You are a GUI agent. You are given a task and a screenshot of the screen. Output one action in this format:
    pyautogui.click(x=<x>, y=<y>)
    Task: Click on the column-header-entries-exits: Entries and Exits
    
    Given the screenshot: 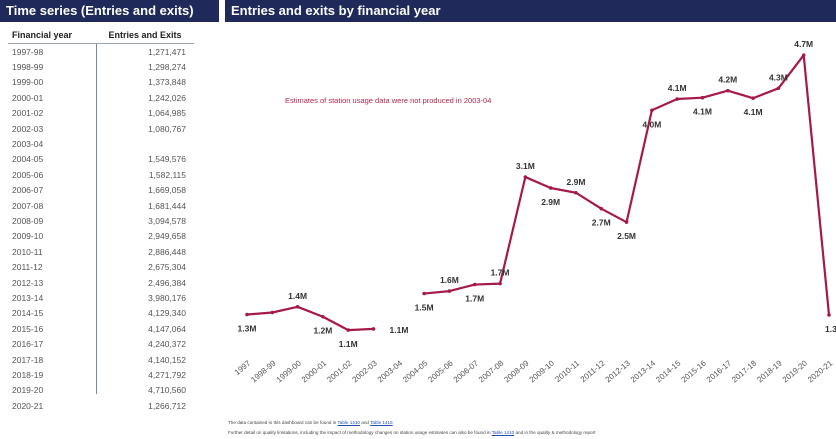 What is the action you would take?
    pyautogui.click(x=145, y=35)
    